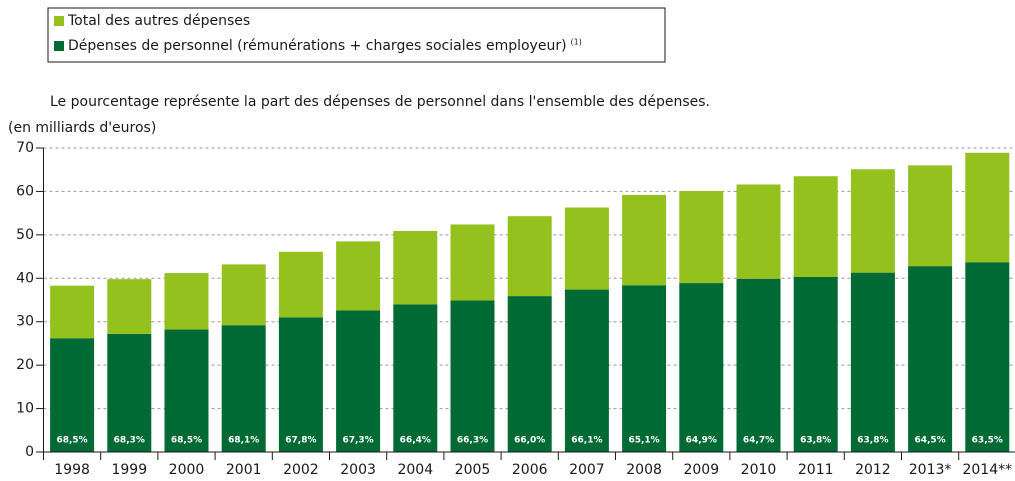 Image resolution: width=1015 pixels, height=481 pixels. What do you see at coordinates (25, 365) in the screenshot?
I see `y-tick-label: 20` at bounding box center [25, 365].